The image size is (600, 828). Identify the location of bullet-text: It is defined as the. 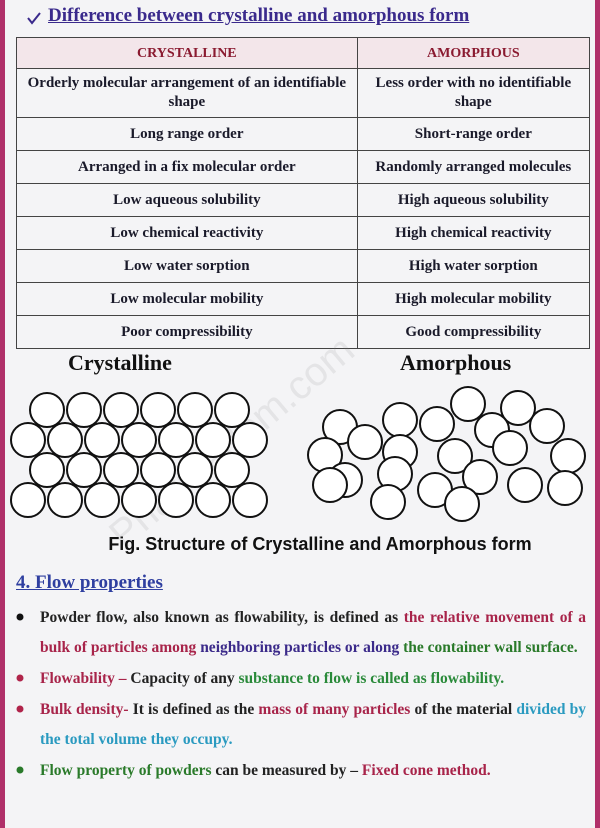
(195, 709).